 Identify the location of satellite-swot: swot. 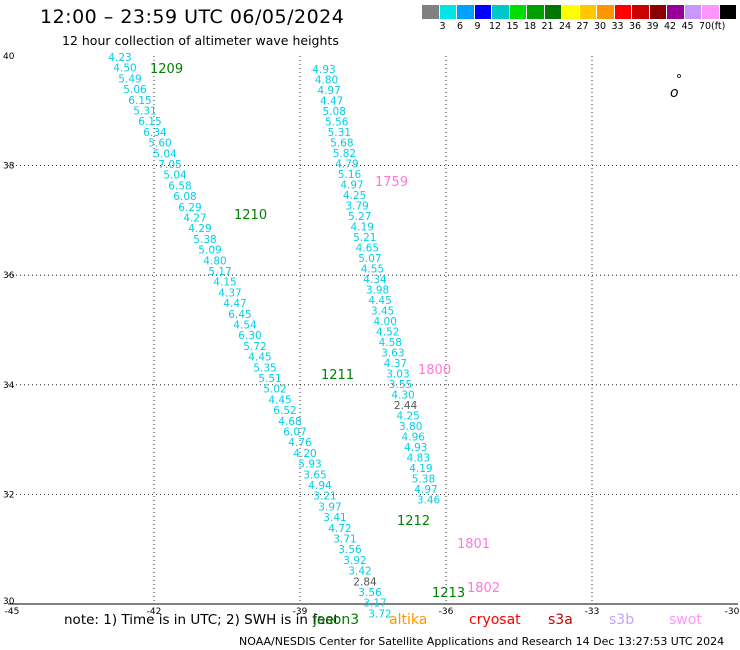
(685, 620).